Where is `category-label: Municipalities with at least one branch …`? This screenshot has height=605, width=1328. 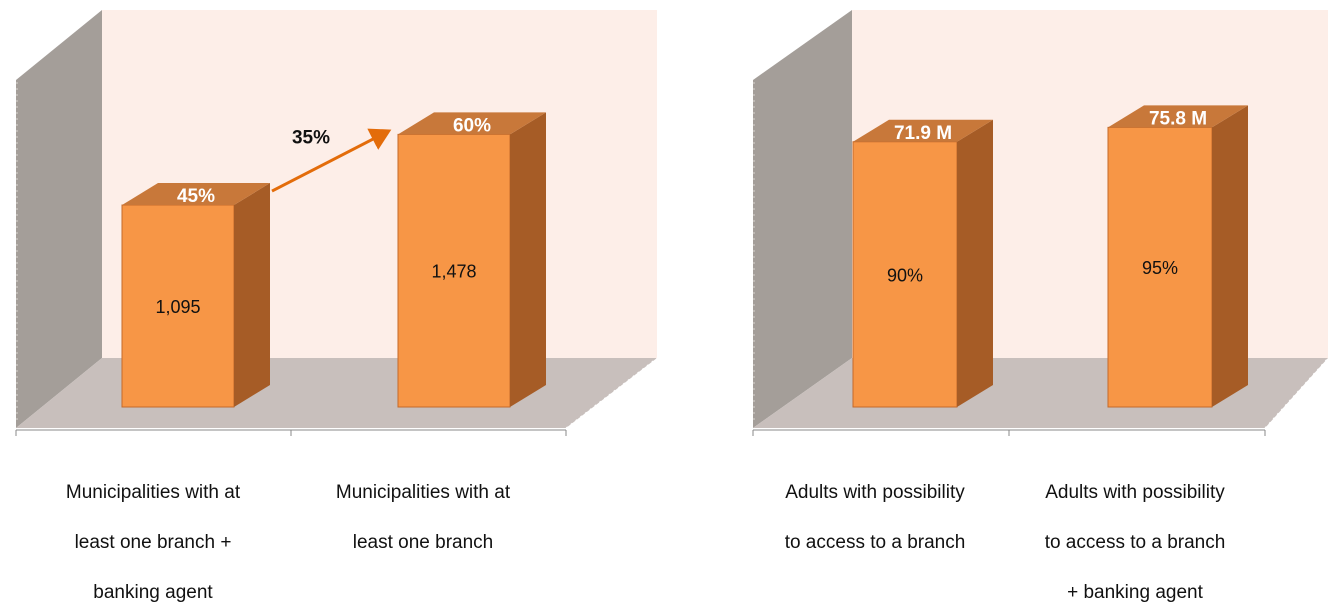
category-label: Municipalities with at least one branch … is located at coordinates (153, 530).